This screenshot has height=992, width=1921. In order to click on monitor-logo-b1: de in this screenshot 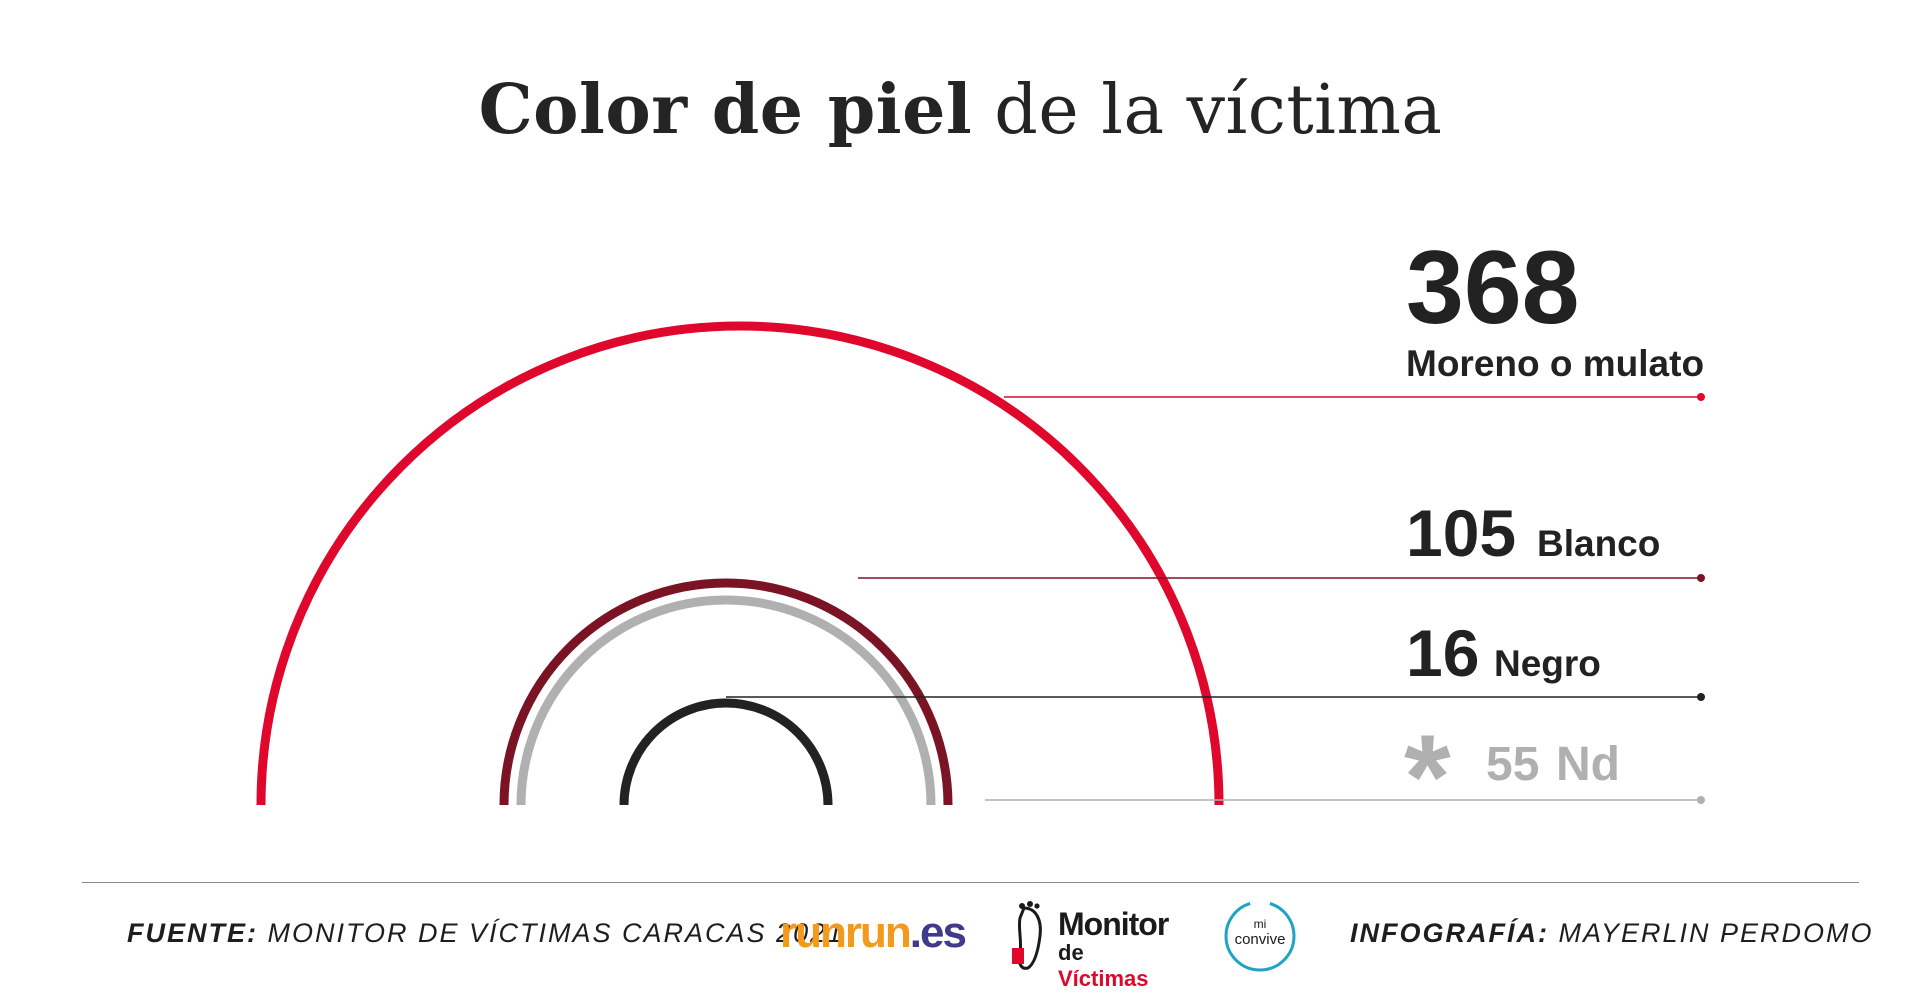, I will do `click(1071, 952)`.